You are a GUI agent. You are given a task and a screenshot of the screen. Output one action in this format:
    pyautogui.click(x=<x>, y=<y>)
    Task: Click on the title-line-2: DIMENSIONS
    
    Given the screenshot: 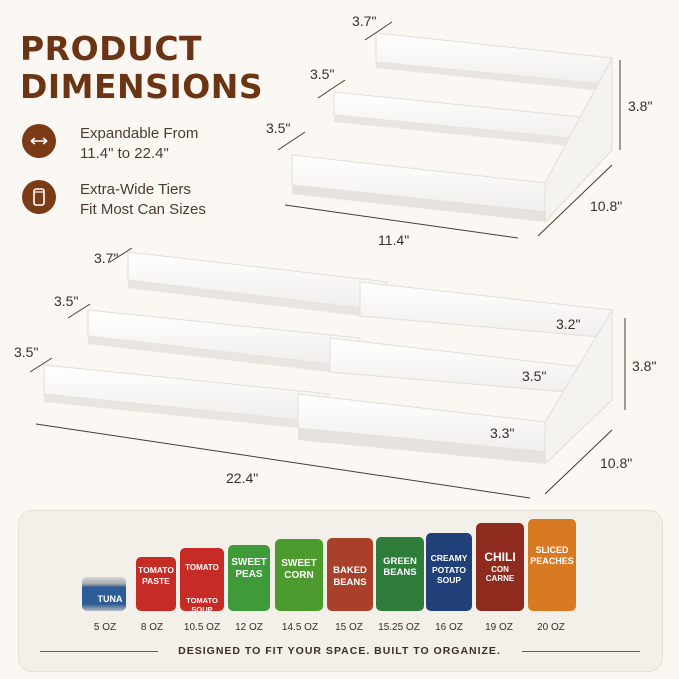 What is the action you would take?
    pyautogui.click(x=142, y=86)
    